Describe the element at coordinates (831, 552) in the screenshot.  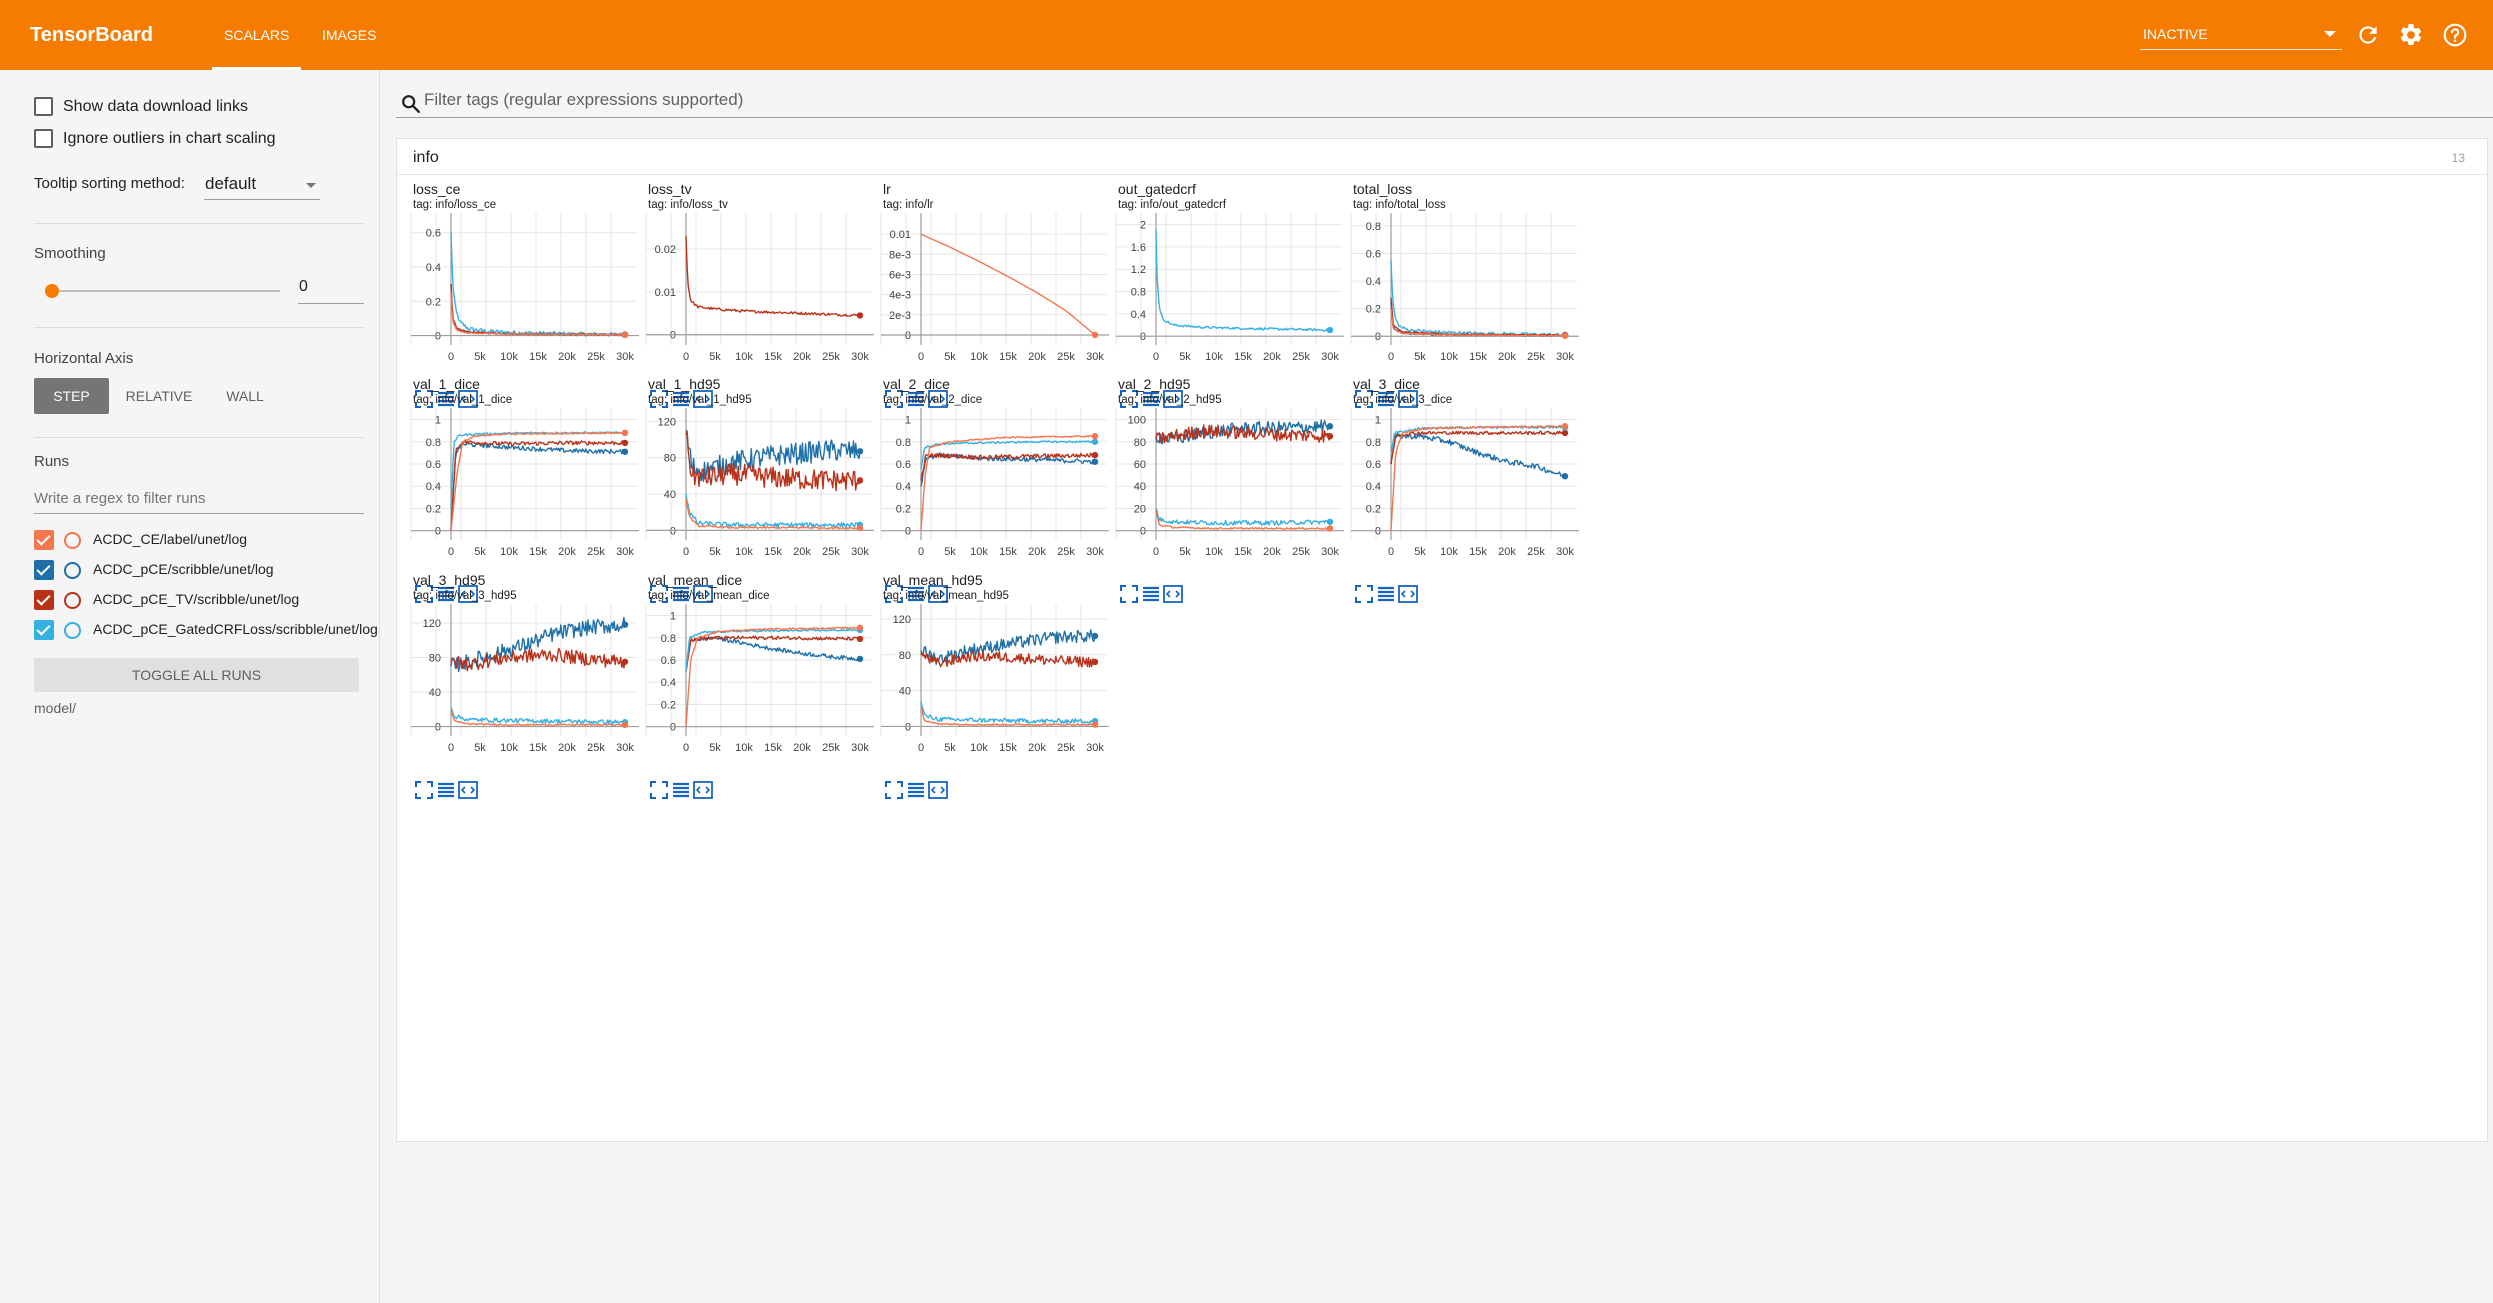
I see `x-tick-label: 25k` at that location.